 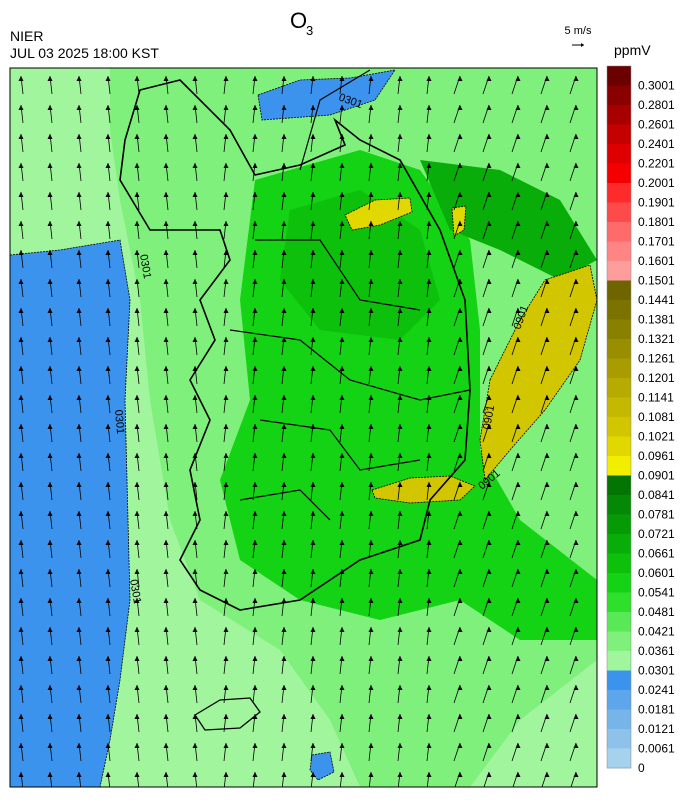 I want to click on higher-zone, so click(x=360, y=265).